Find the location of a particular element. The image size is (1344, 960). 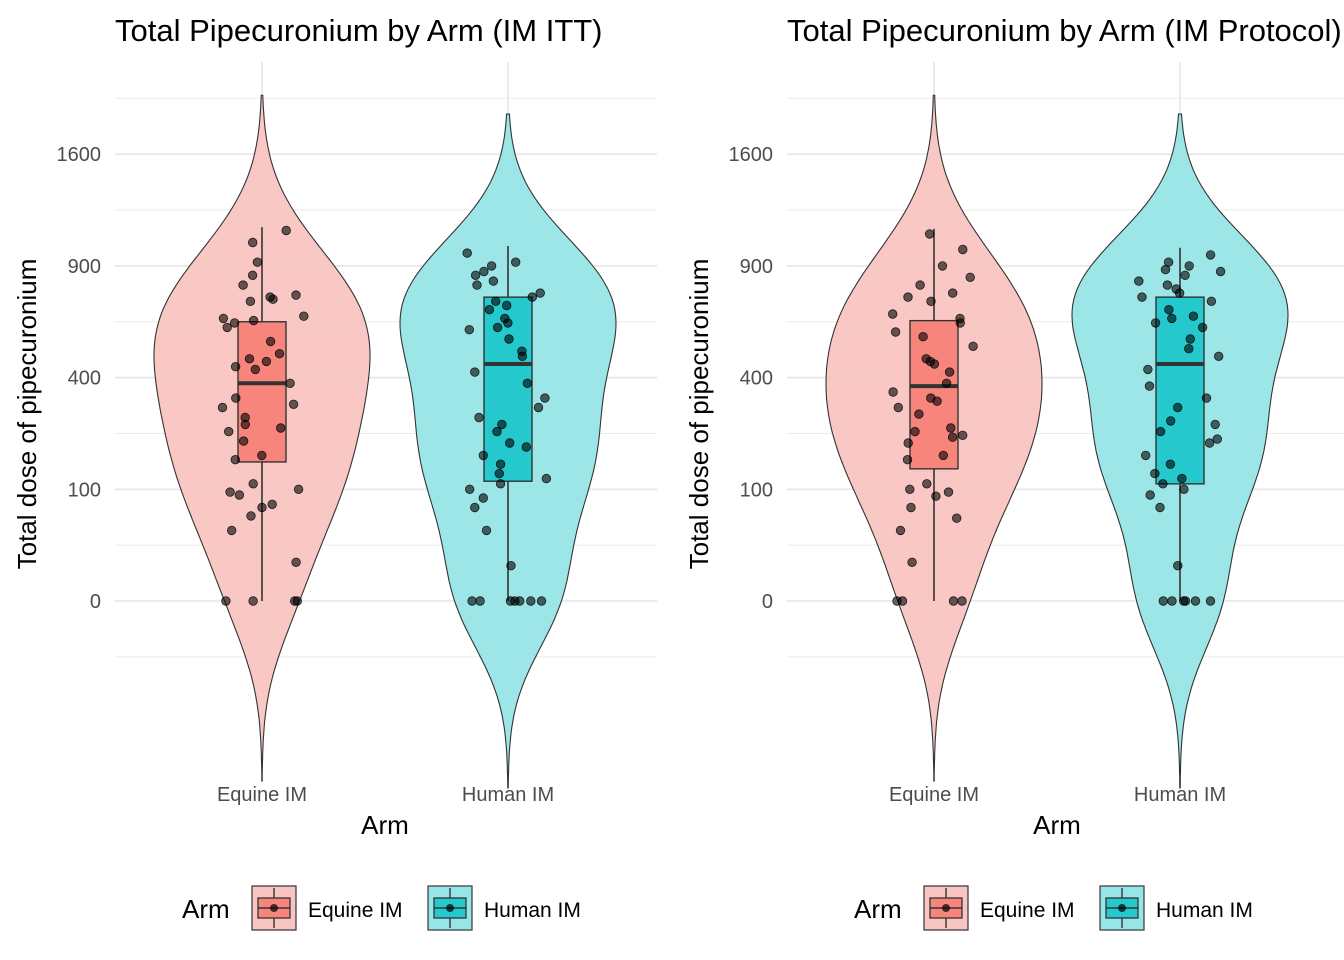

legend-key-equine-im is located at coordinates (946, 908).